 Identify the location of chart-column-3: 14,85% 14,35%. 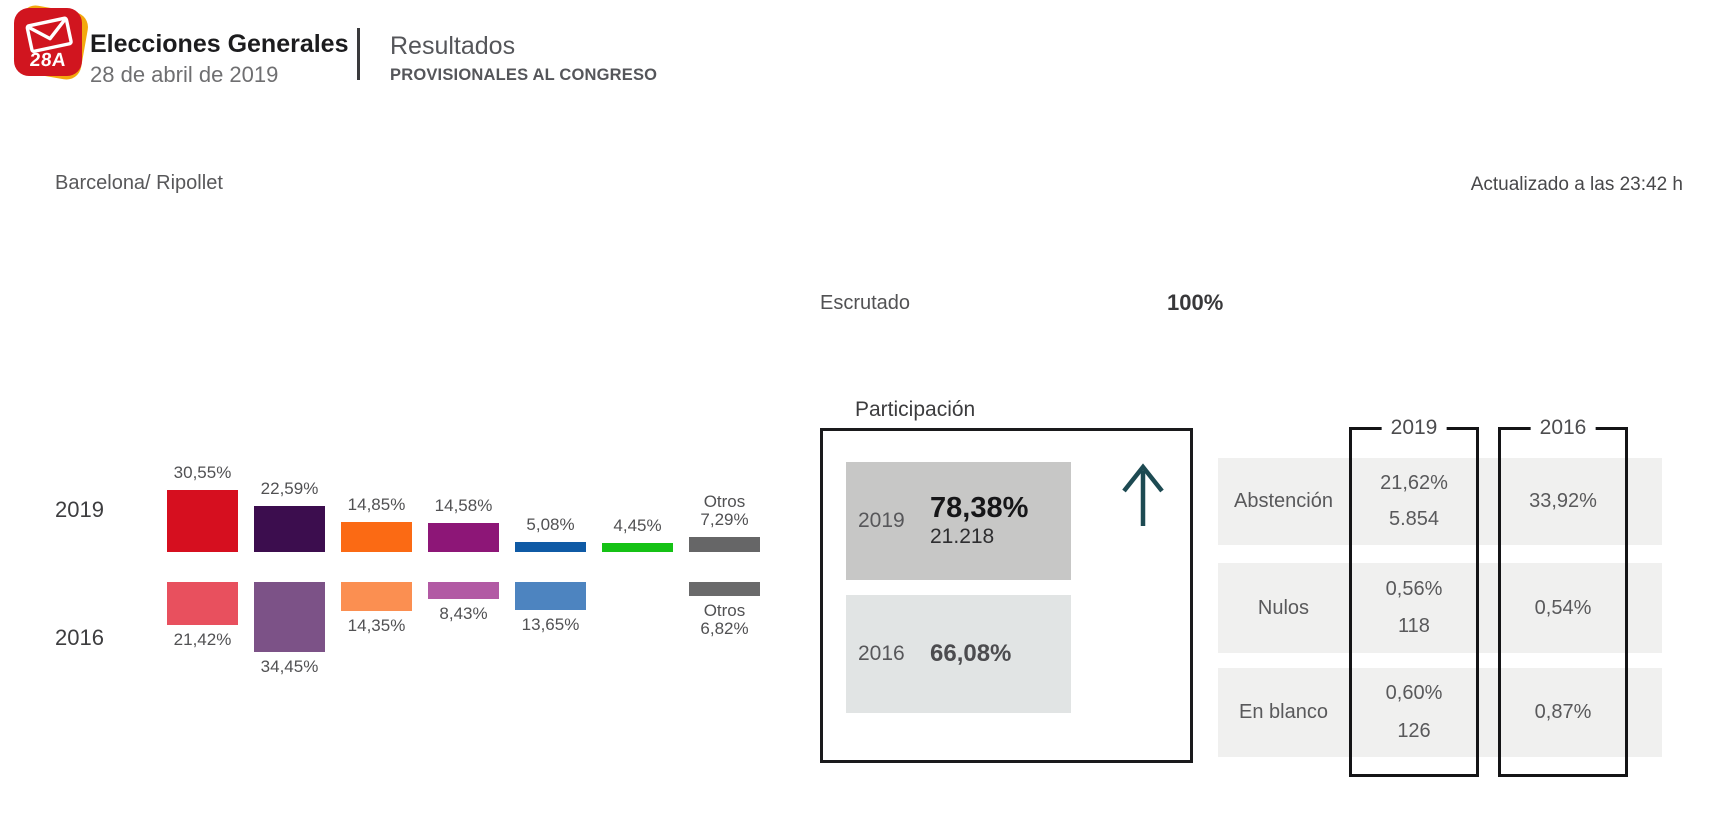
(376, 574).